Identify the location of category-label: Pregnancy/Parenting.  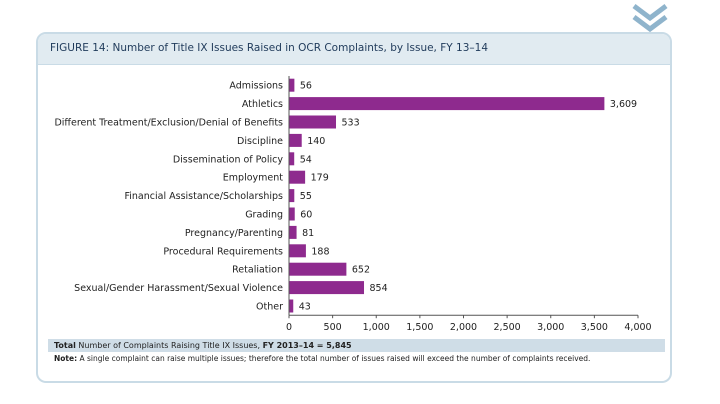
(234, 233).